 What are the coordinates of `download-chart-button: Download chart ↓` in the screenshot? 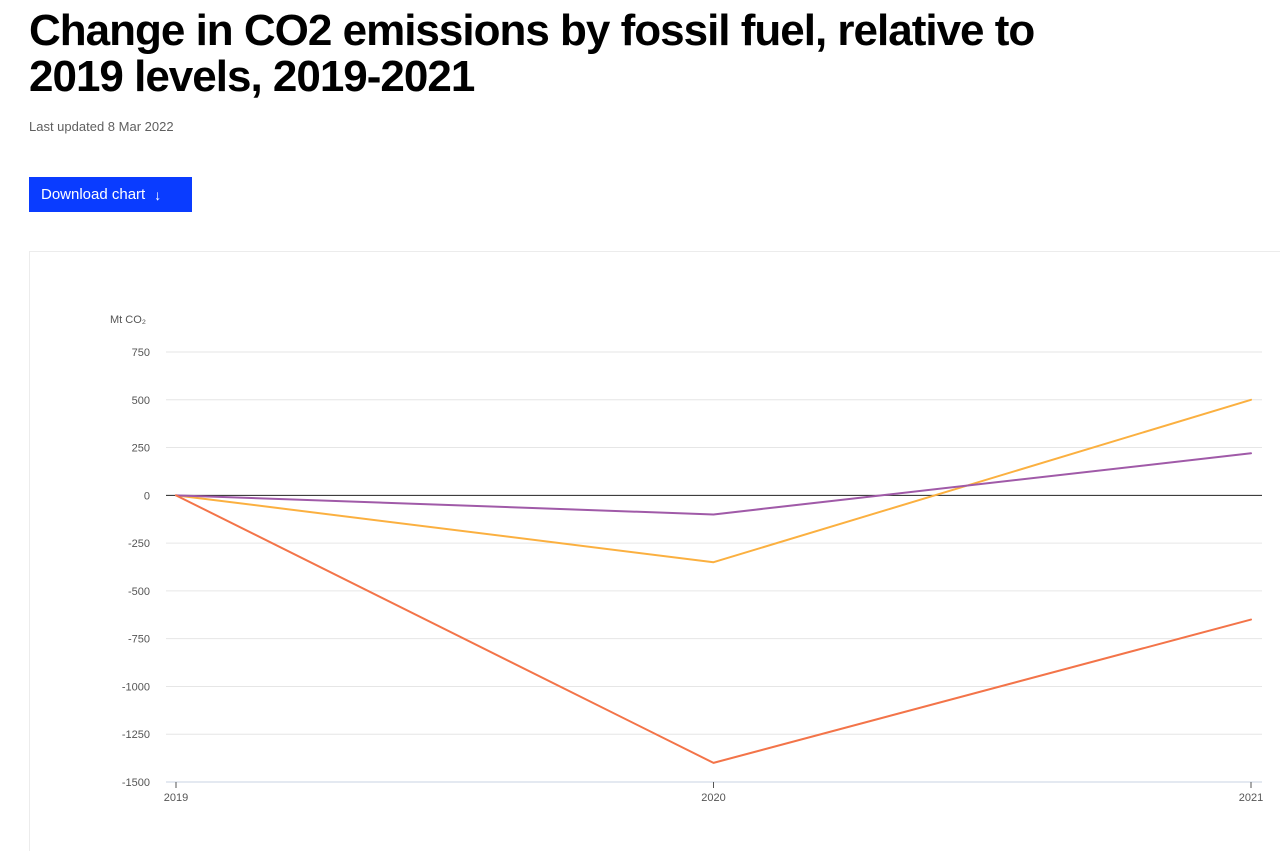 It's located at (110, 194).